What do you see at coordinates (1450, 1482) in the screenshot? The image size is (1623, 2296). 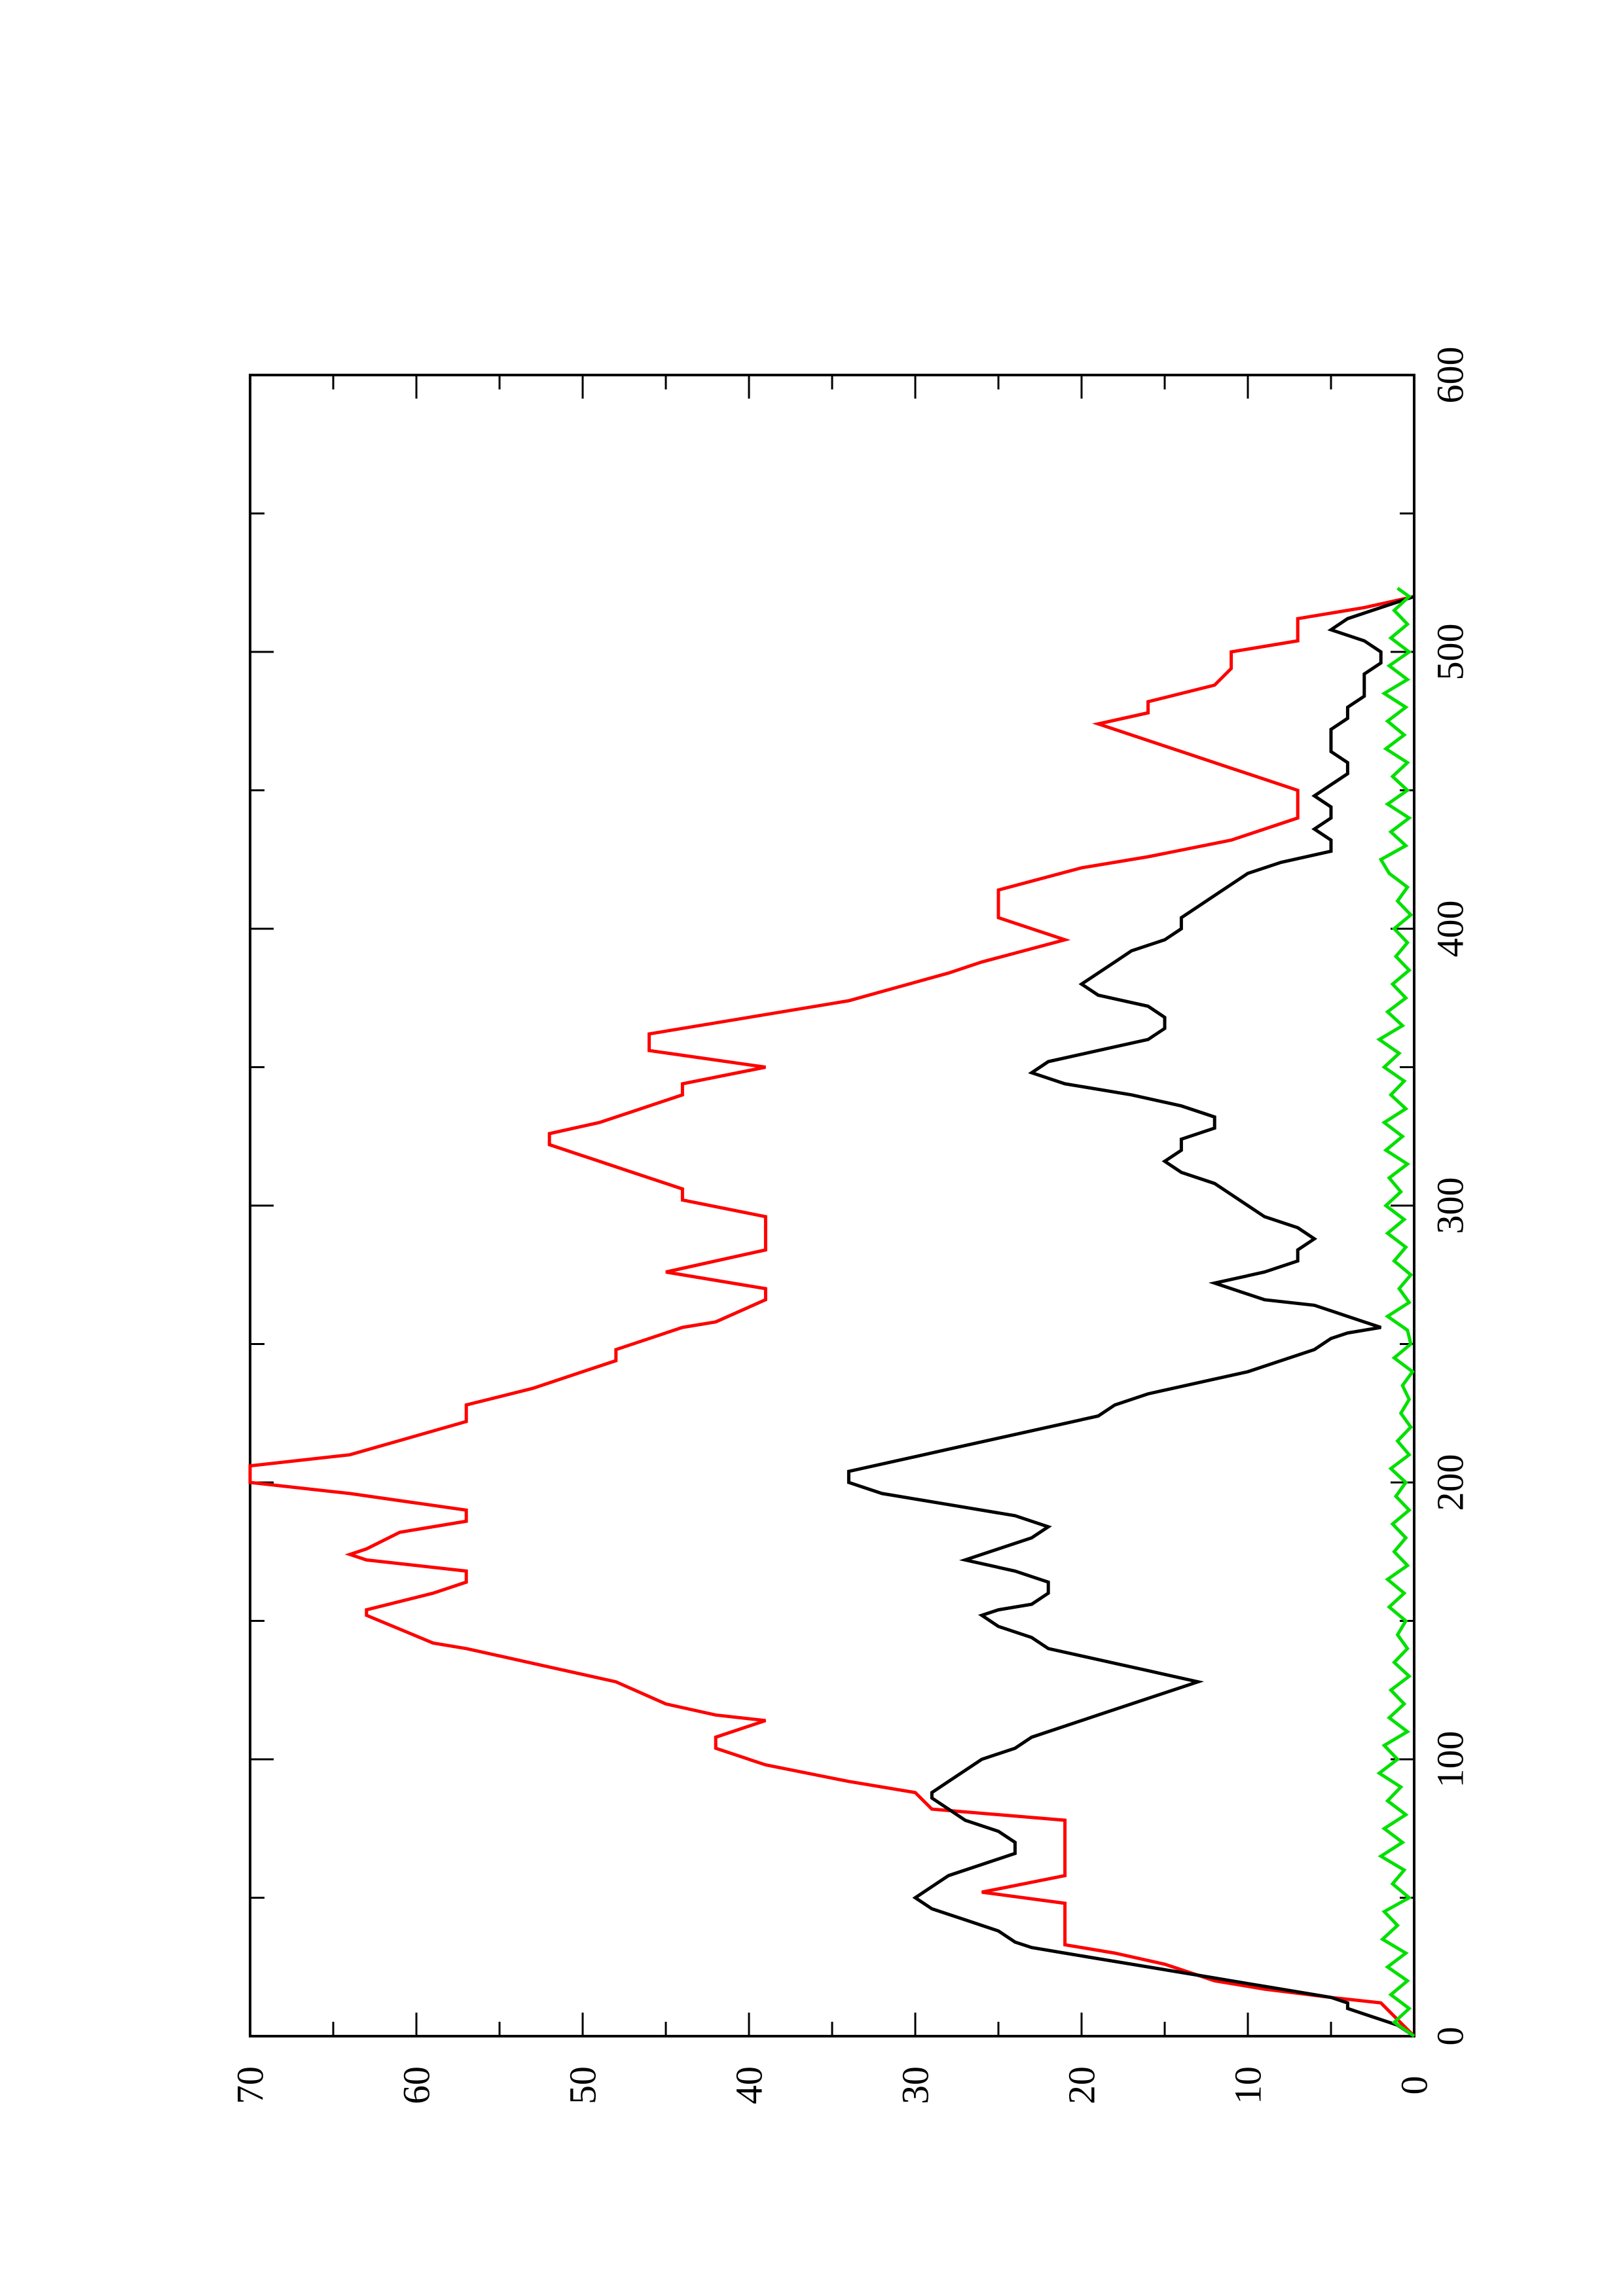 I see `x-tick-label: 200` at bounding box center [1450, 1482].